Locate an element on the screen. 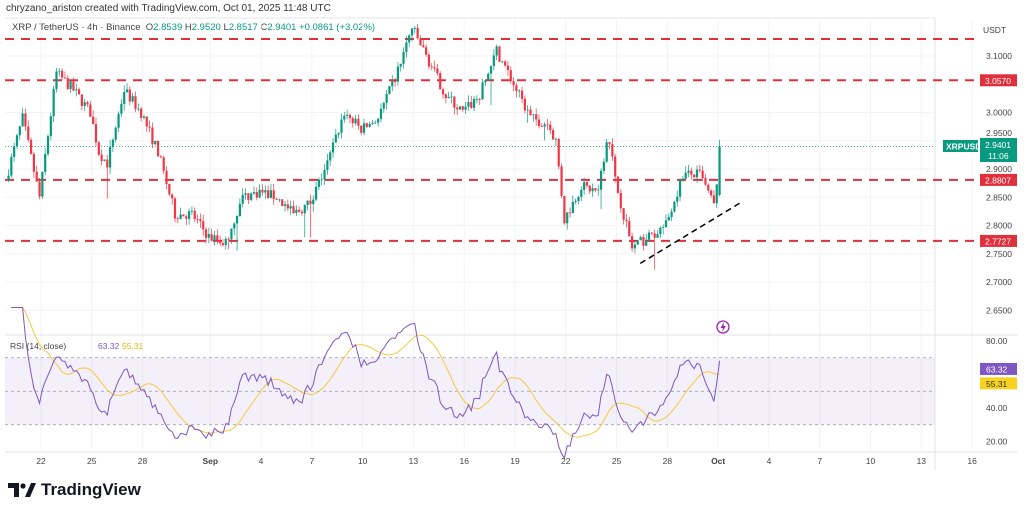 This screenshot has height=510, width=1024. symbol-name: XRP / TetherUS · 4h · Binance is located at coordinates (76, 27).